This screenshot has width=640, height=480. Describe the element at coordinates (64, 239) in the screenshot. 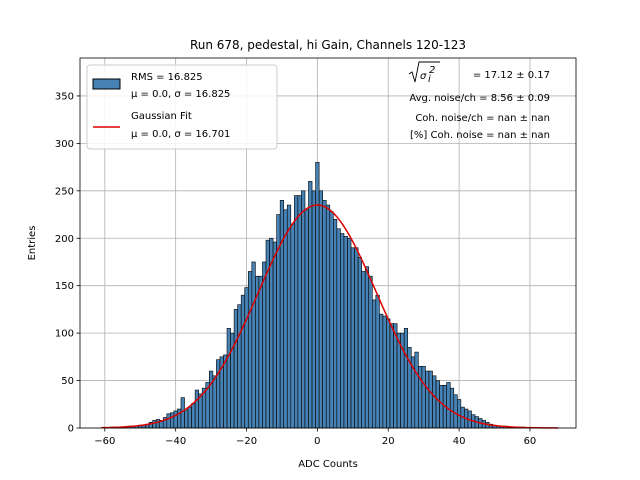

I see `y-tick-label: 200` at that location.